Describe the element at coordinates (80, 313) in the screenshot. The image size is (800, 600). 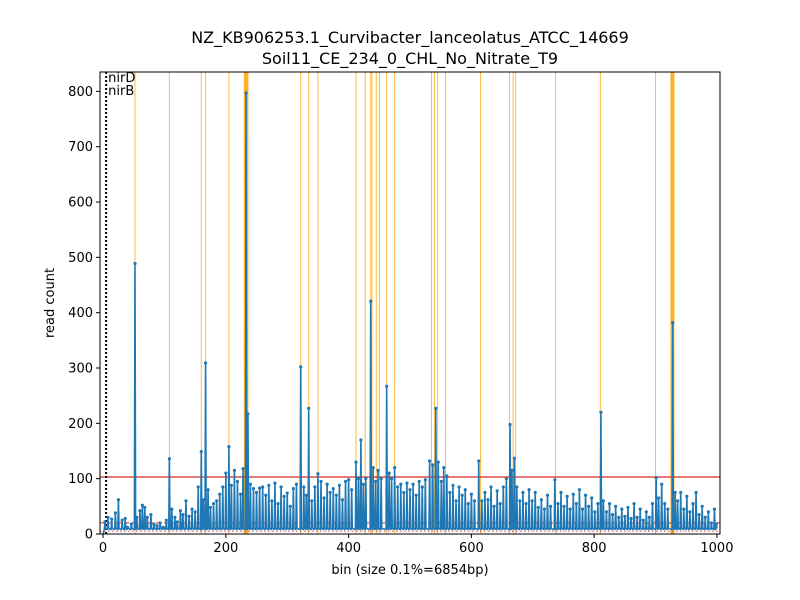
I see `y-tick-label-400: 400` at that location.